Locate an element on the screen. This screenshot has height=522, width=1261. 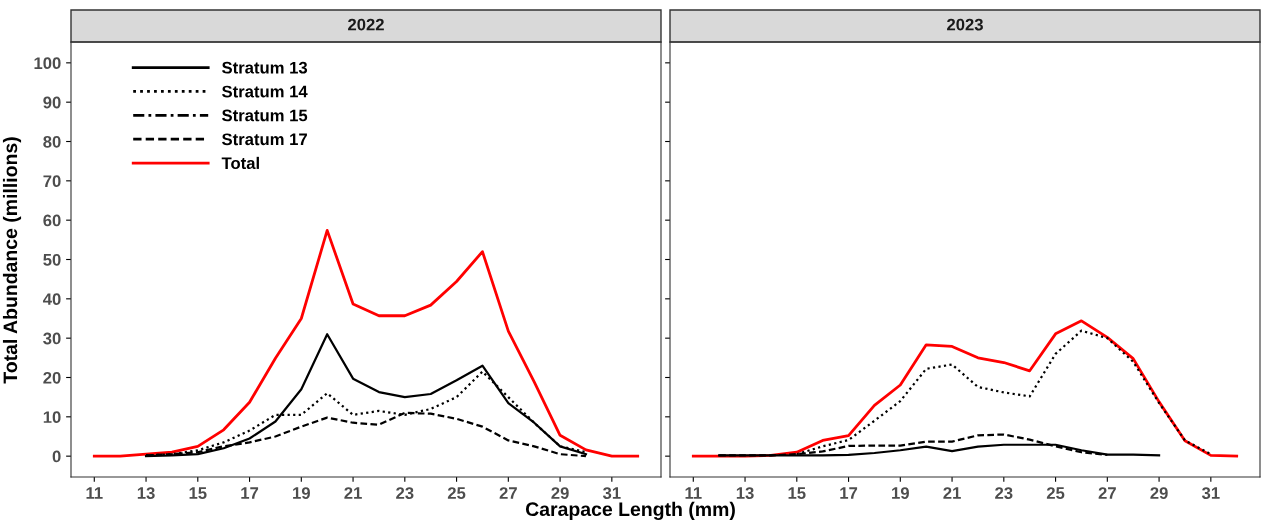
chart-title: 2023 is located at coordinates (965, 24).